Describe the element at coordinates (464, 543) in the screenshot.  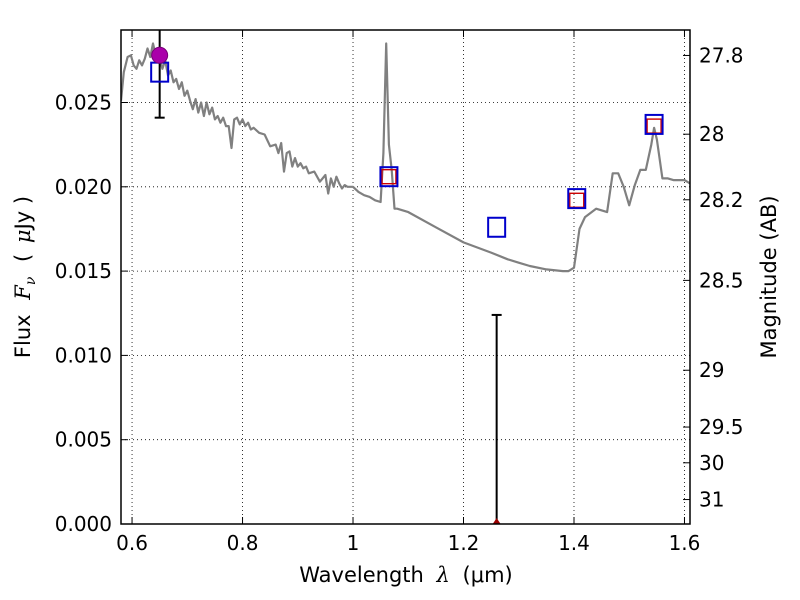
I see `x-tick-label: 1.2` at that location.